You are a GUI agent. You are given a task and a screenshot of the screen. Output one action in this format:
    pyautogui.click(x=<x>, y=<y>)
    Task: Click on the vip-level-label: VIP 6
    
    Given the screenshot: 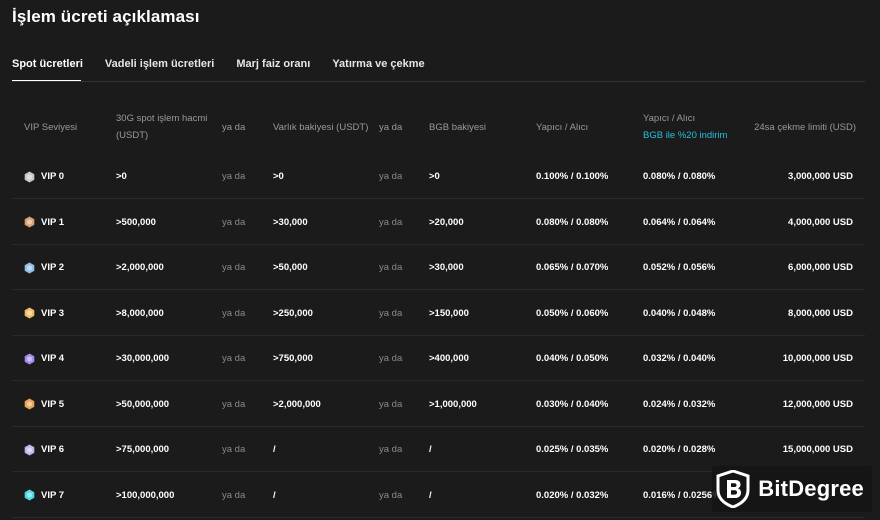 What is the action you would take?
    pyautogui.click(x=53, y=449)
    